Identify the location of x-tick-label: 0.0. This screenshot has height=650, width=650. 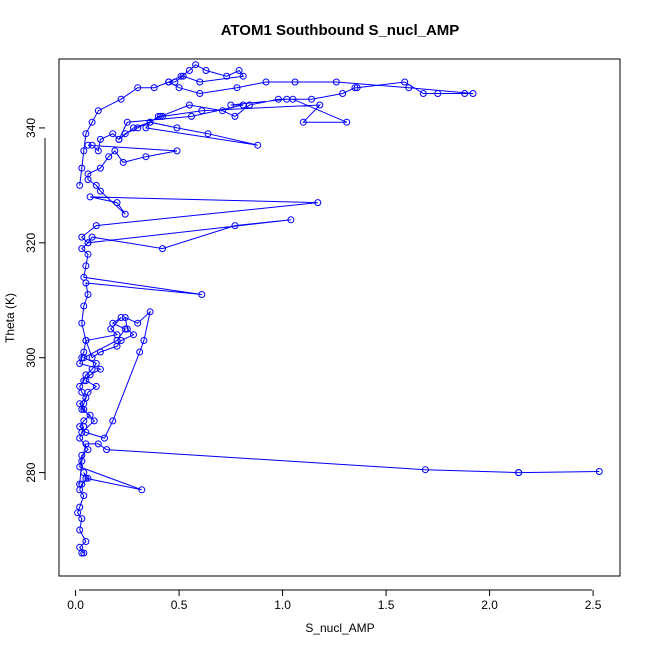
(75, 605).